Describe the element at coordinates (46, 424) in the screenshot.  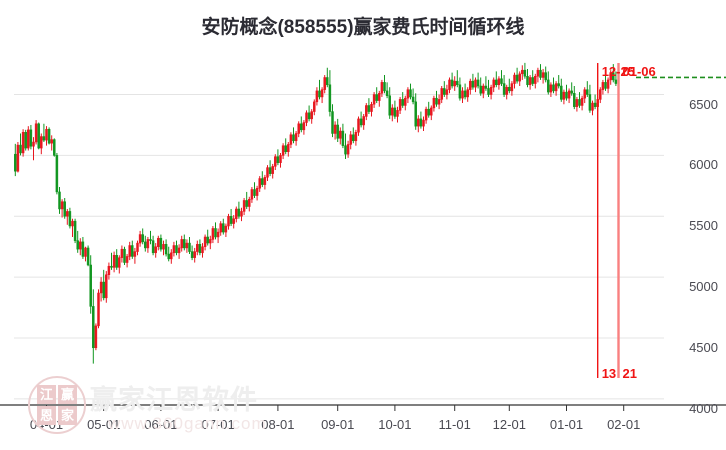
I see `x-axis-tick-label: 04-01` at that location.